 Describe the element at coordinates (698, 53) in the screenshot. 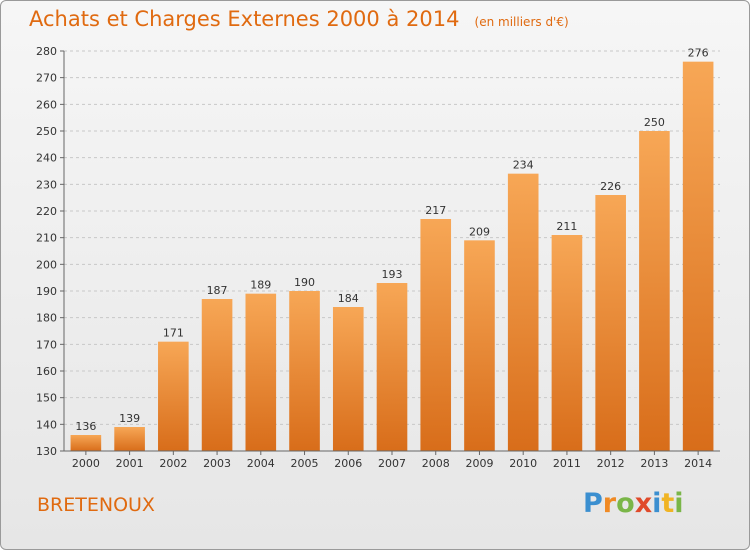

I see `data-label: 276` at that location.